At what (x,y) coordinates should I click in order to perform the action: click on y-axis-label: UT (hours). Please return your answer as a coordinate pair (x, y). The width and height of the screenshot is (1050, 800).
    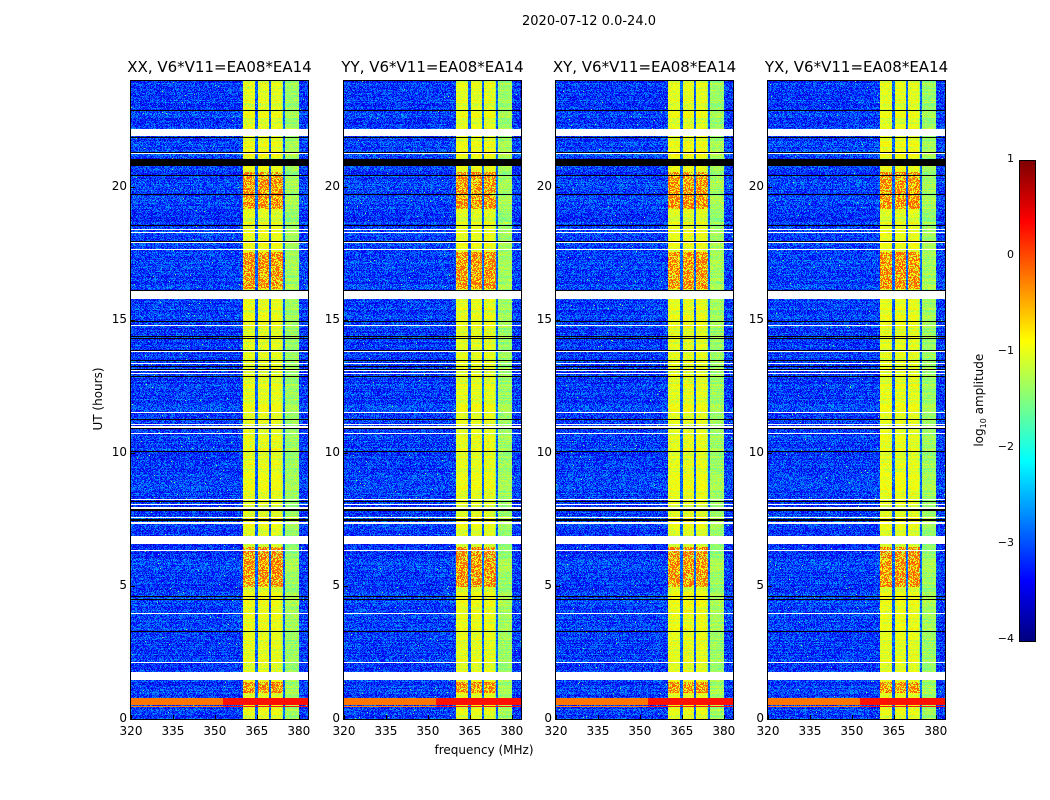
    Looking at the image, I should click on (98, 399).